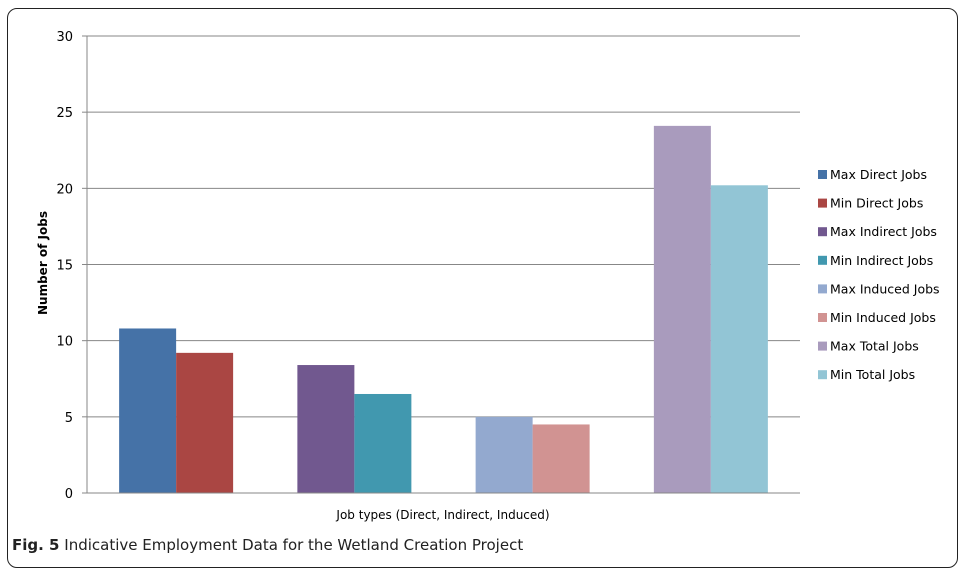 The width and height of the screenshot is (958, 568). I want to click on legend-label: Max Total Jobs, so click(874, 346).